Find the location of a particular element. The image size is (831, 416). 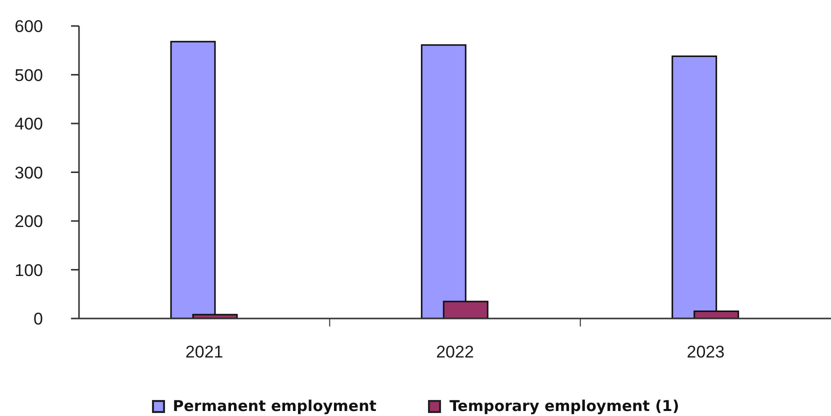

y-tick-label: 200 is located at coordinates (28, 222).